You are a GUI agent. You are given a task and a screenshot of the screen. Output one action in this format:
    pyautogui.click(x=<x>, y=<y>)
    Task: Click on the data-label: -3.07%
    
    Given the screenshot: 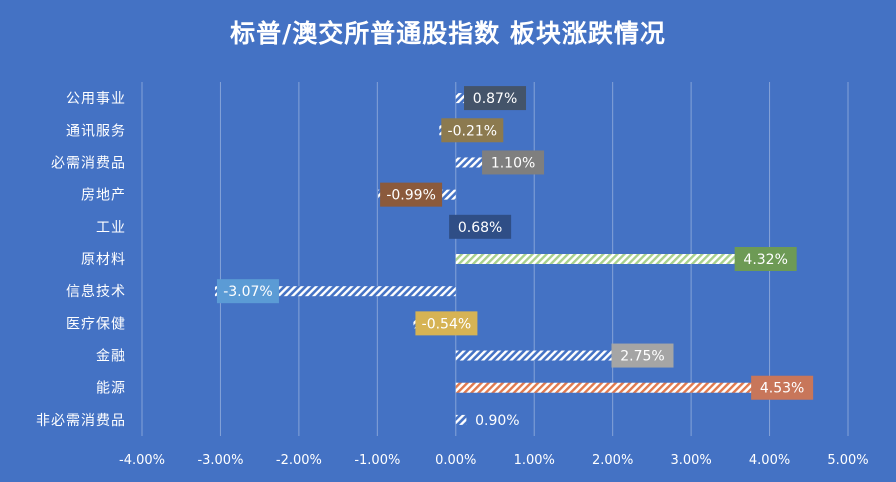 What is the action you would take?
    pyautogui.click(x=248, y=292)
    